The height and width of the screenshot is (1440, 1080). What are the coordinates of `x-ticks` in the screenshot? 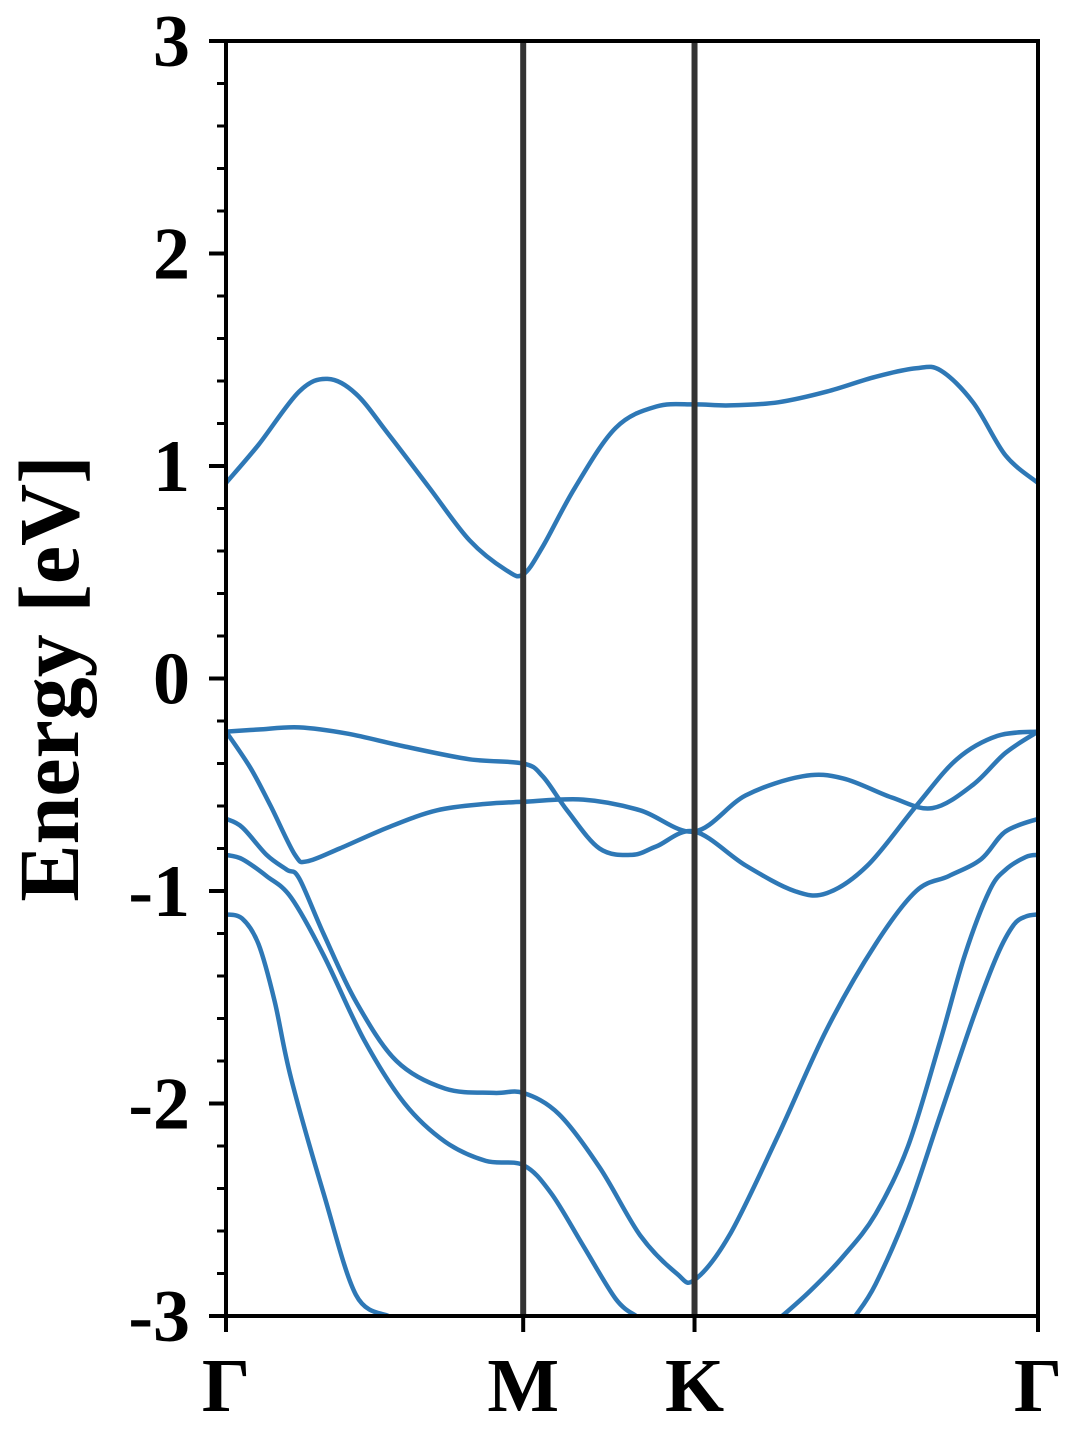 It's located at (632, 1324).